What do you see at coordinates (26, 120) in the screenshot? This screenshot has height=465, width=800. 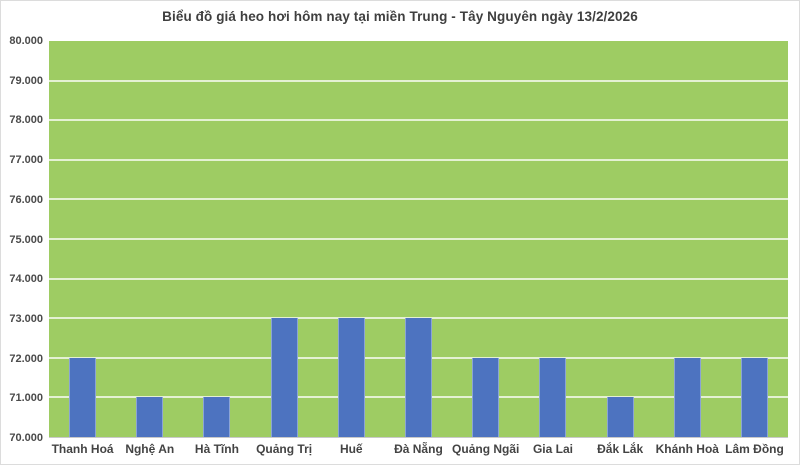 I see `y-tick-label: 78.000` at bounding box center [26, 120].